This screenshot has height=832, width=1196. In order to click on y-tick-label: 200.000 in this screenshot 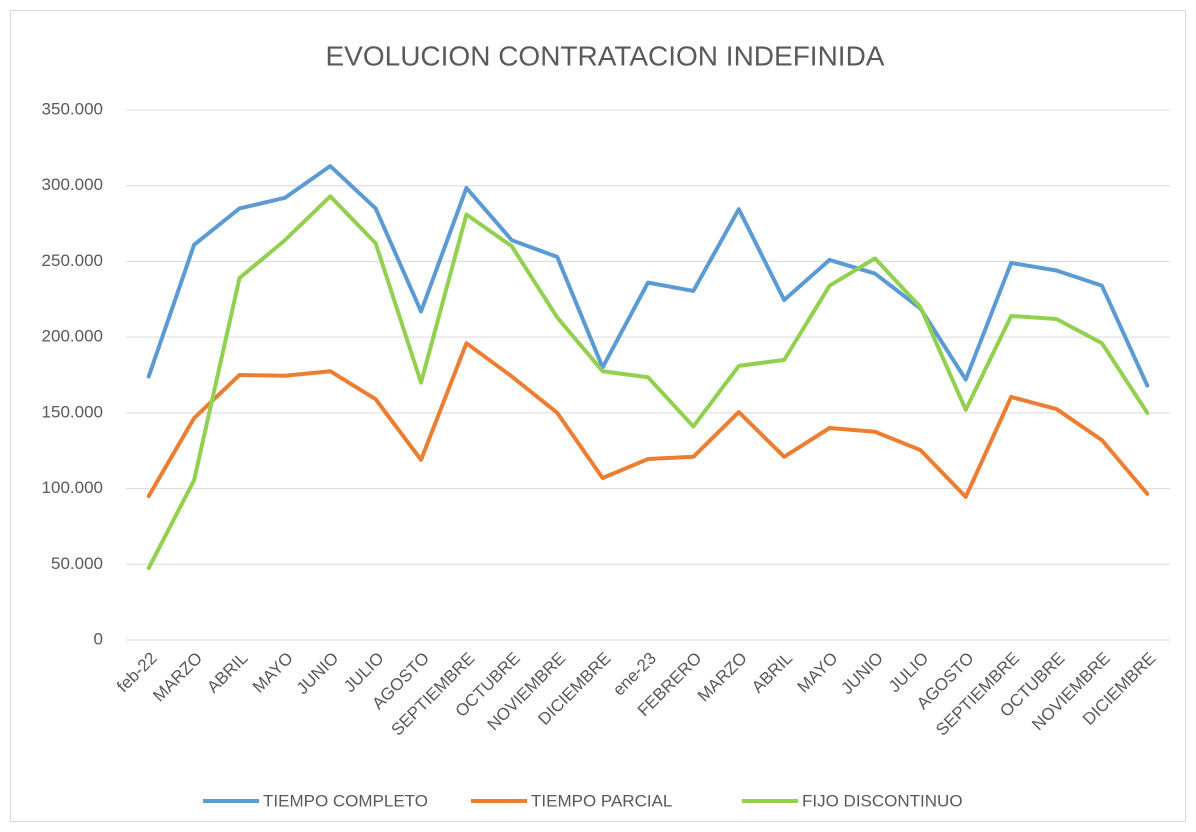, I will do `click(72, 336)`.